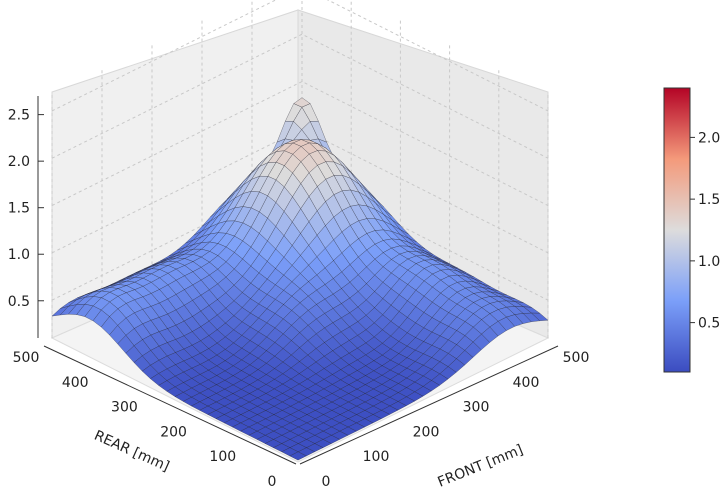 The height and width of the screenshot is (499, 724). Describe the element at coordinates (376, 457) in the screenshot. I see `front-tick-label: 100` at that location.